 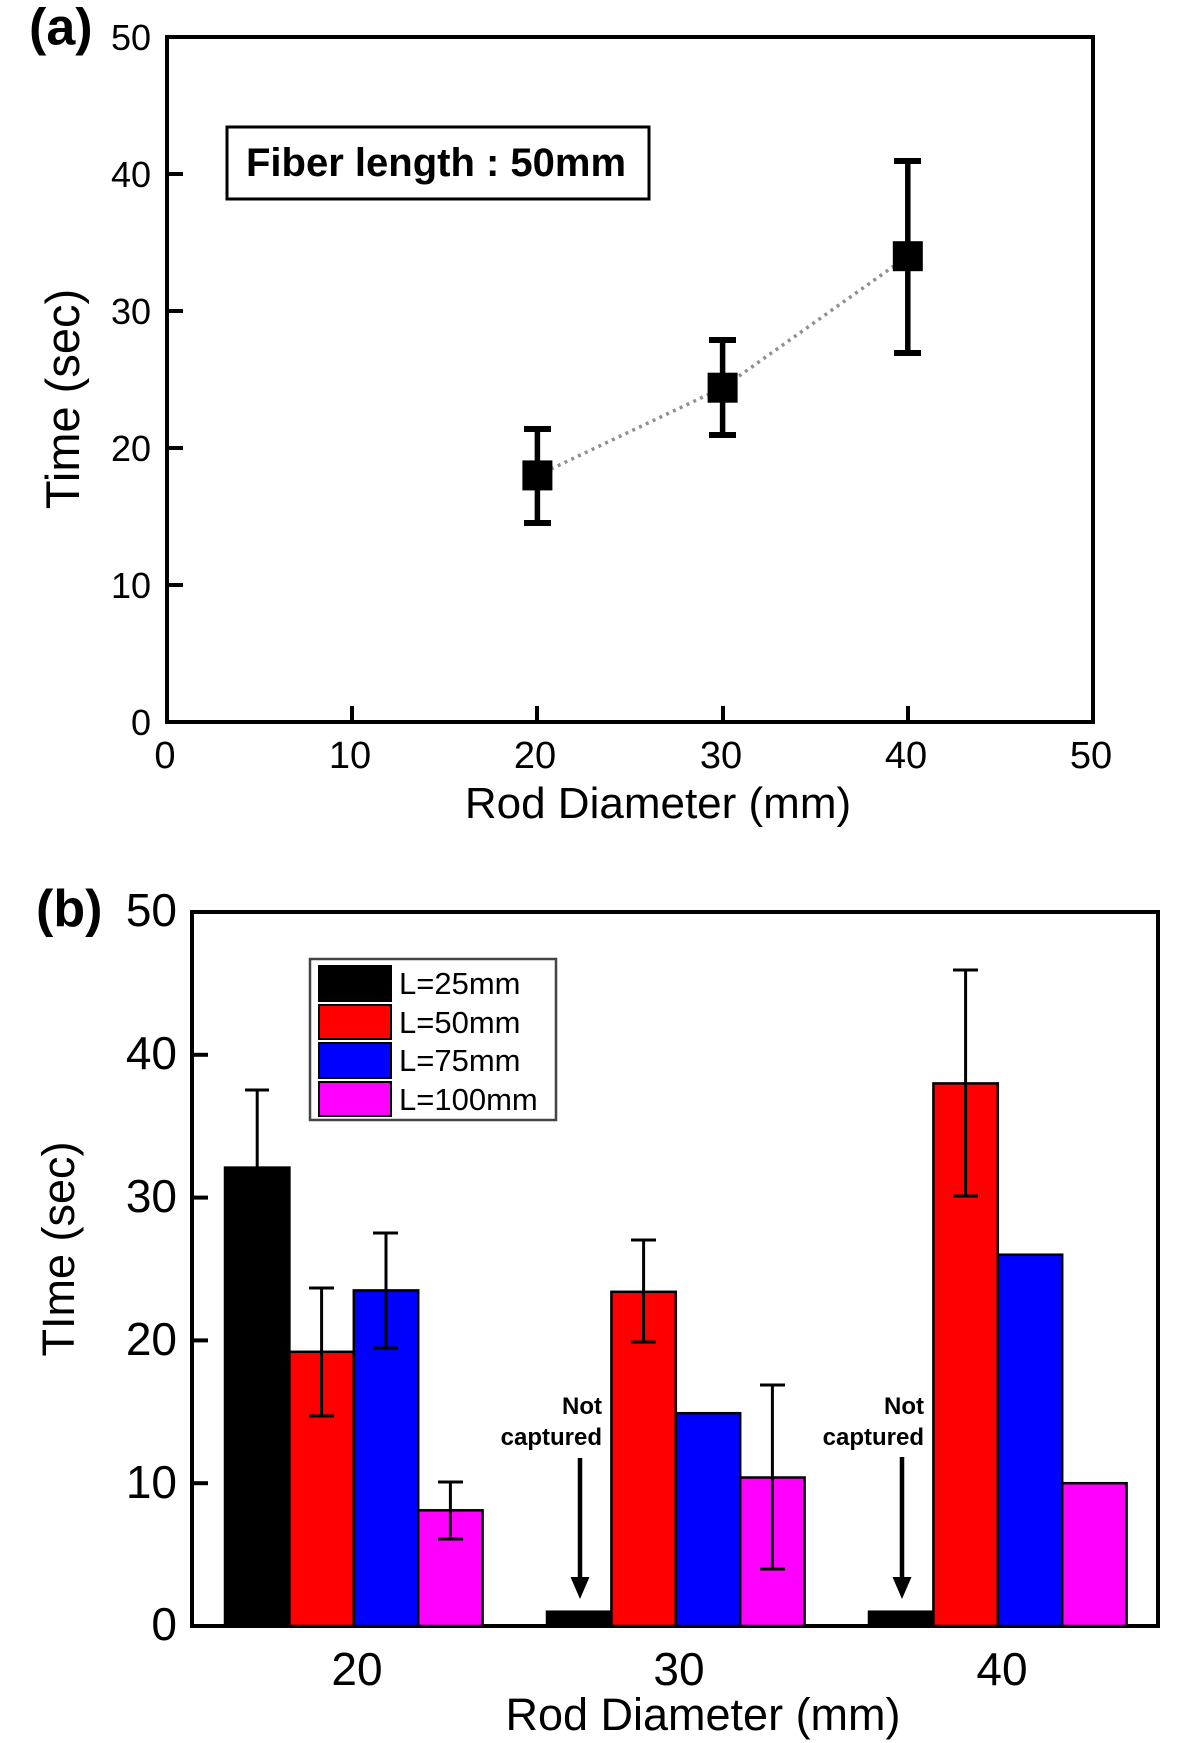 What do you see at coordinates (69, 909) in the screenshot?
I see `svg-text: (b)` at bounding box center [69, 909].